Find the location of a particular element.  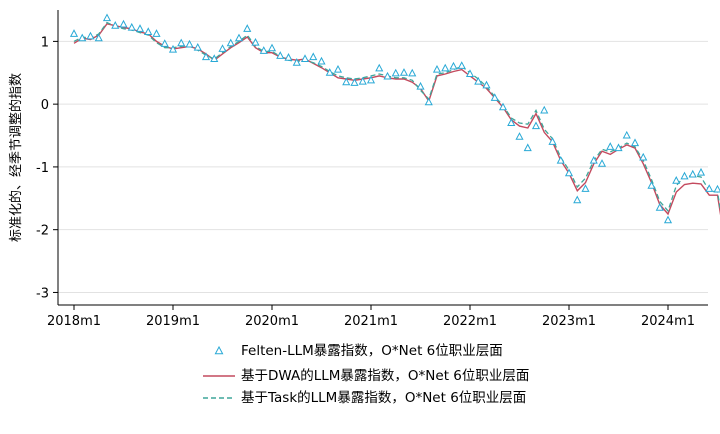

x-tick-label: 2018m1 is located at coordinates (74, 321).